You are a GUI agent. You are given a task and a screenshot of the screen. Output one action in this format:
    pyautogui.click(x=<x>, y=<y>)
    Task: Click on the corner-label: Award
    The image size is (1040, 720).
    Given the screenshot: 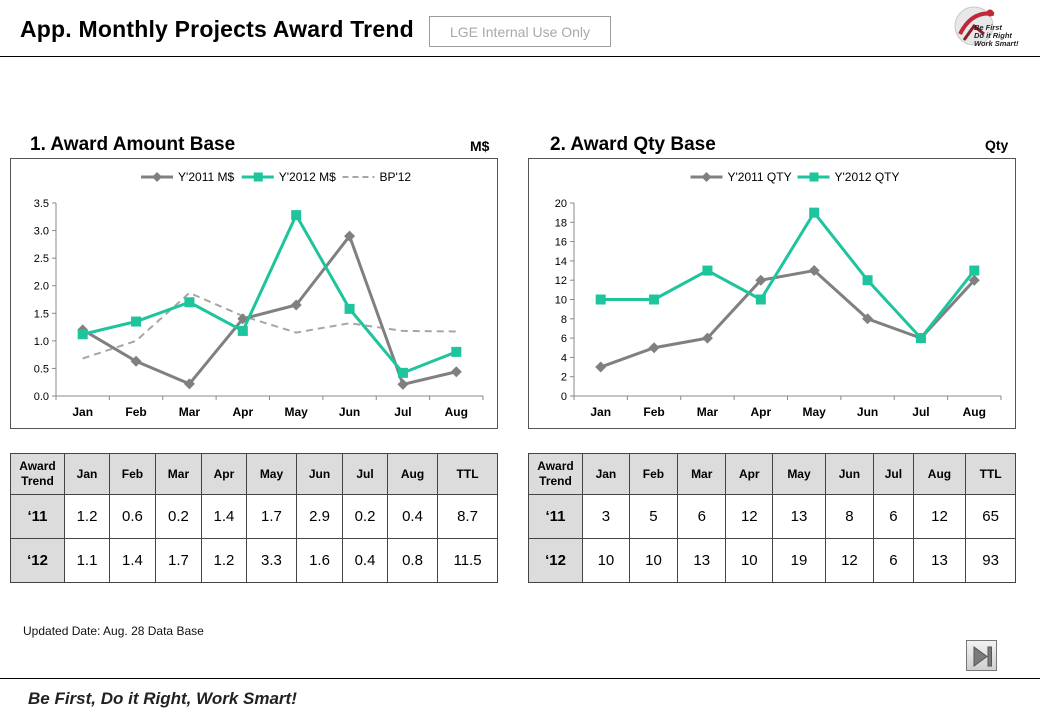 What is the action you would take?
    pyautogui.click(x=37, y=466)
    